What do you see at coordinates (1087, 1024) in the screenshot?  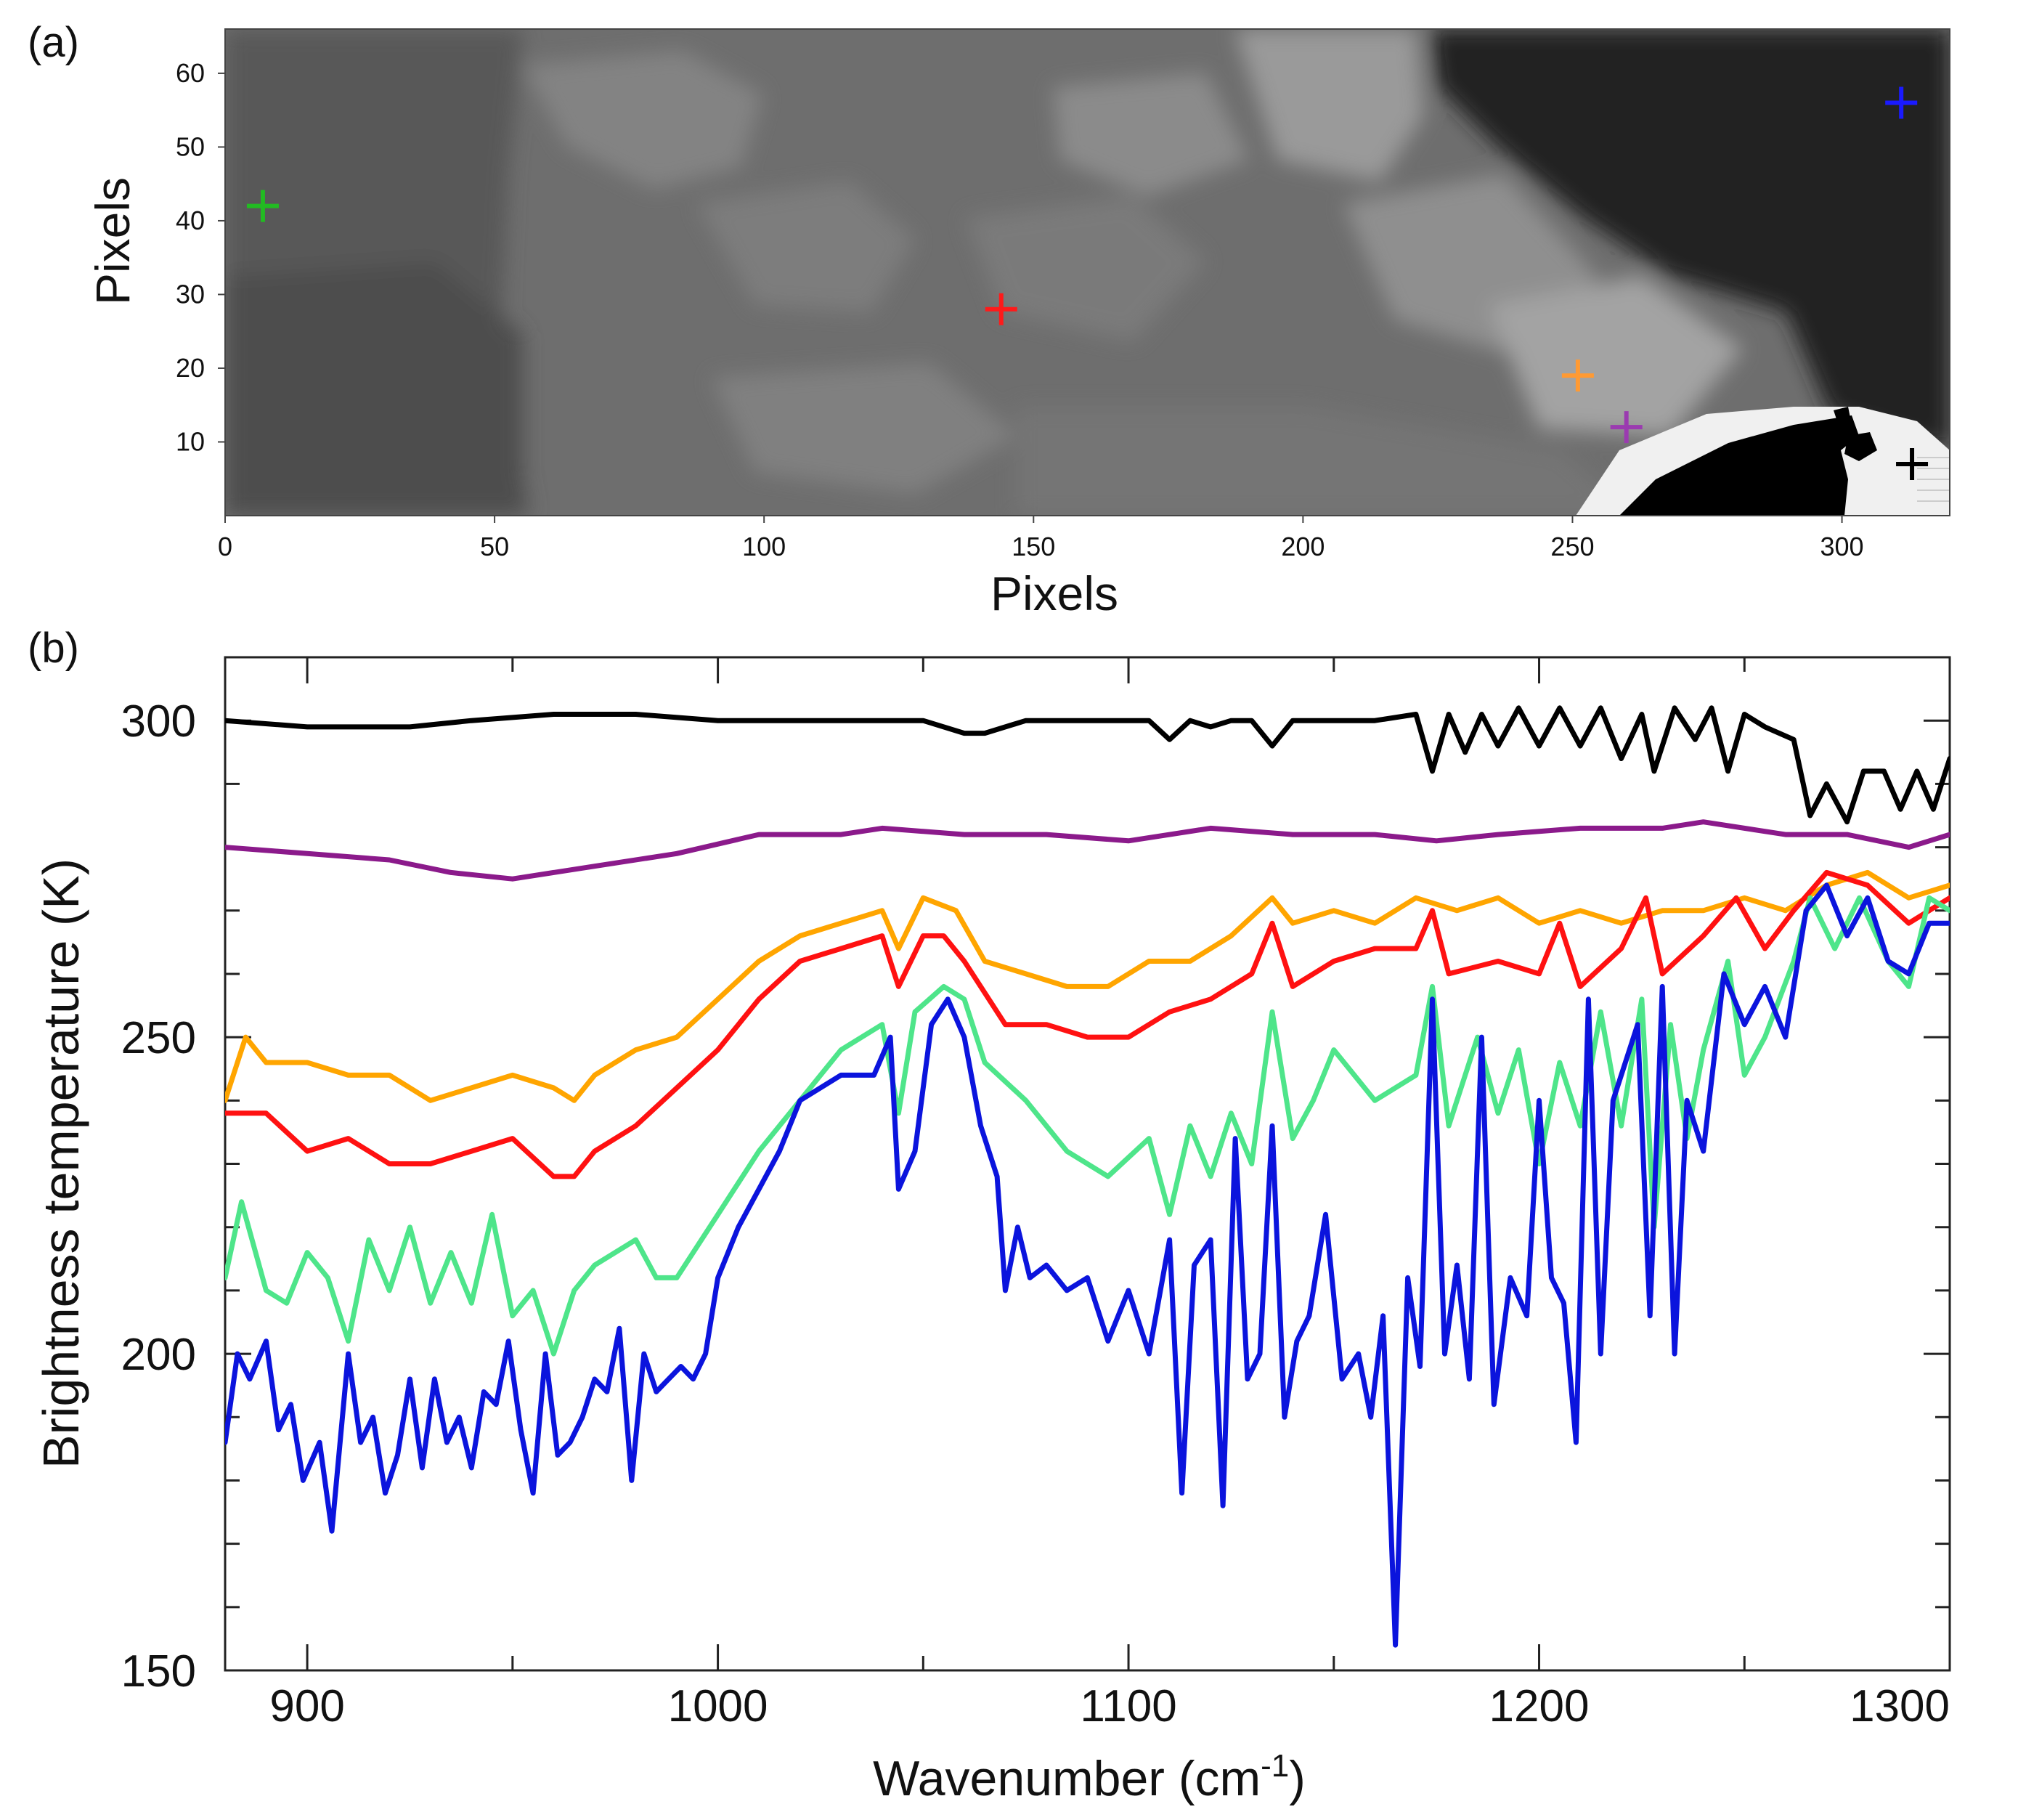 I see `series-red-line` at bounding box center [1087, 1024].